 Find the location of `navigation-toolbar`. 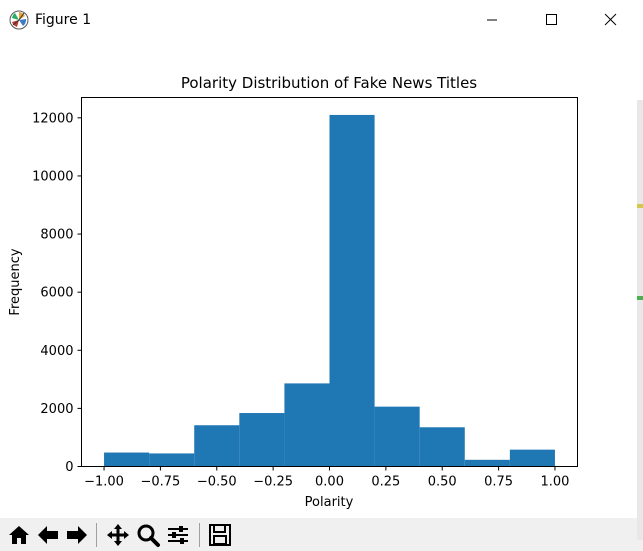

navigation-toolbar is located at coordinates (321, 534).